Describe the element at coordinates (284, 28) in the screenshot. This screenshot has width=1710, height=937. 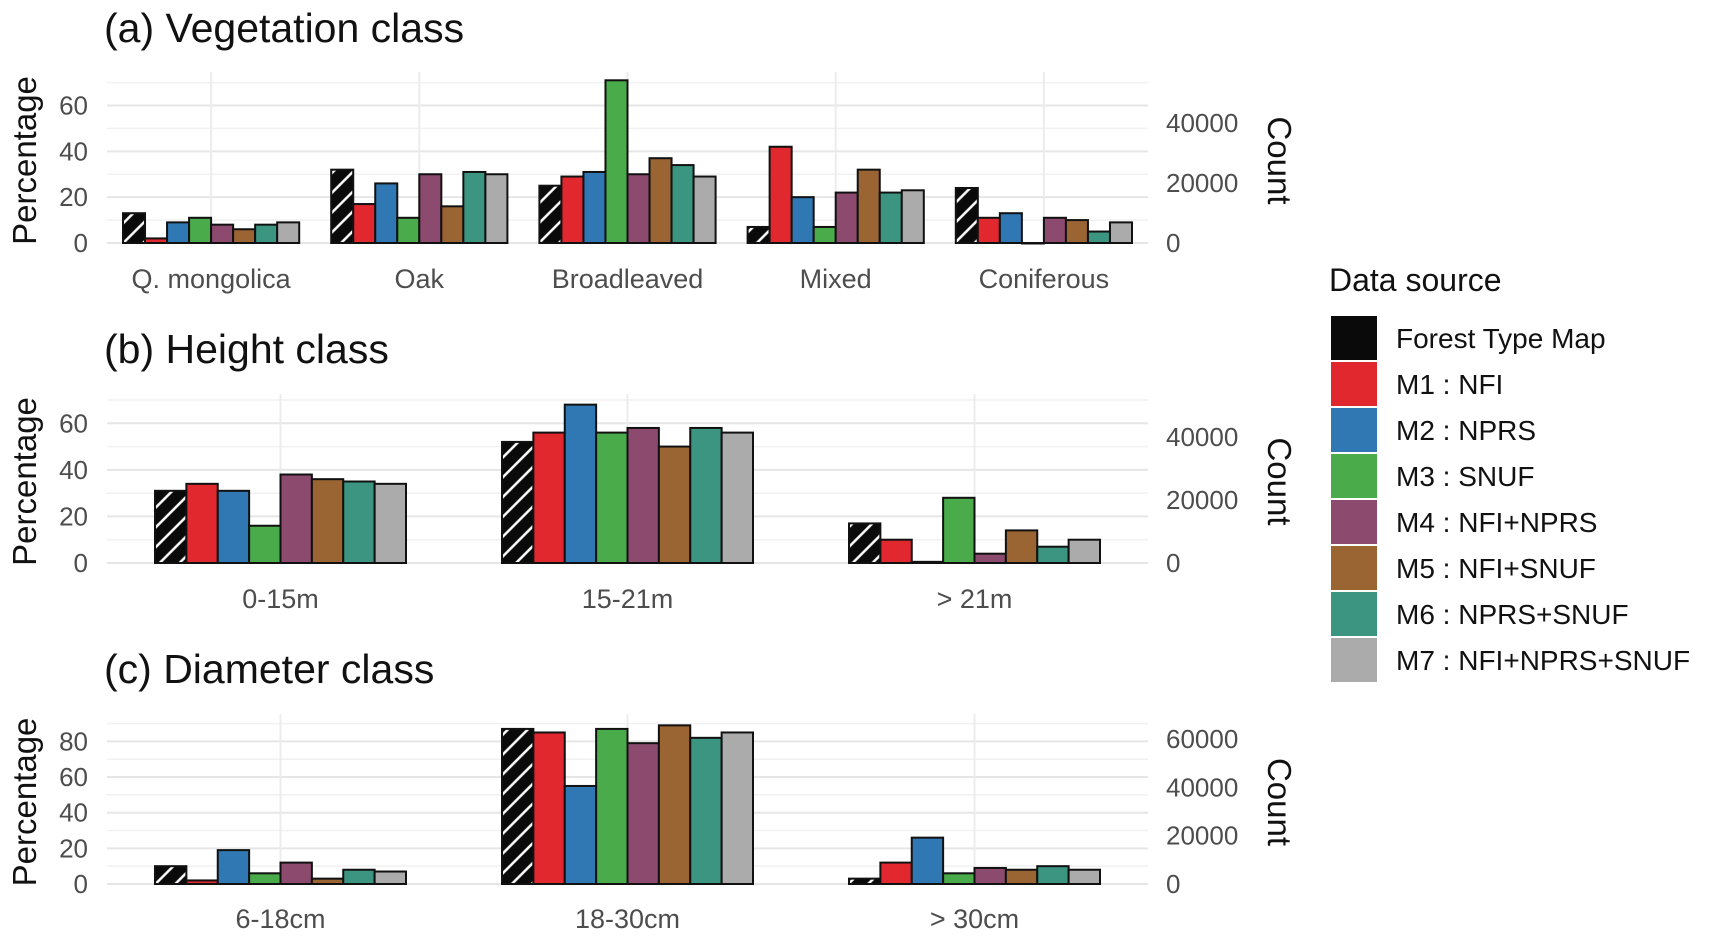
I see `panel-title: (a) Vegetation class` at that location.